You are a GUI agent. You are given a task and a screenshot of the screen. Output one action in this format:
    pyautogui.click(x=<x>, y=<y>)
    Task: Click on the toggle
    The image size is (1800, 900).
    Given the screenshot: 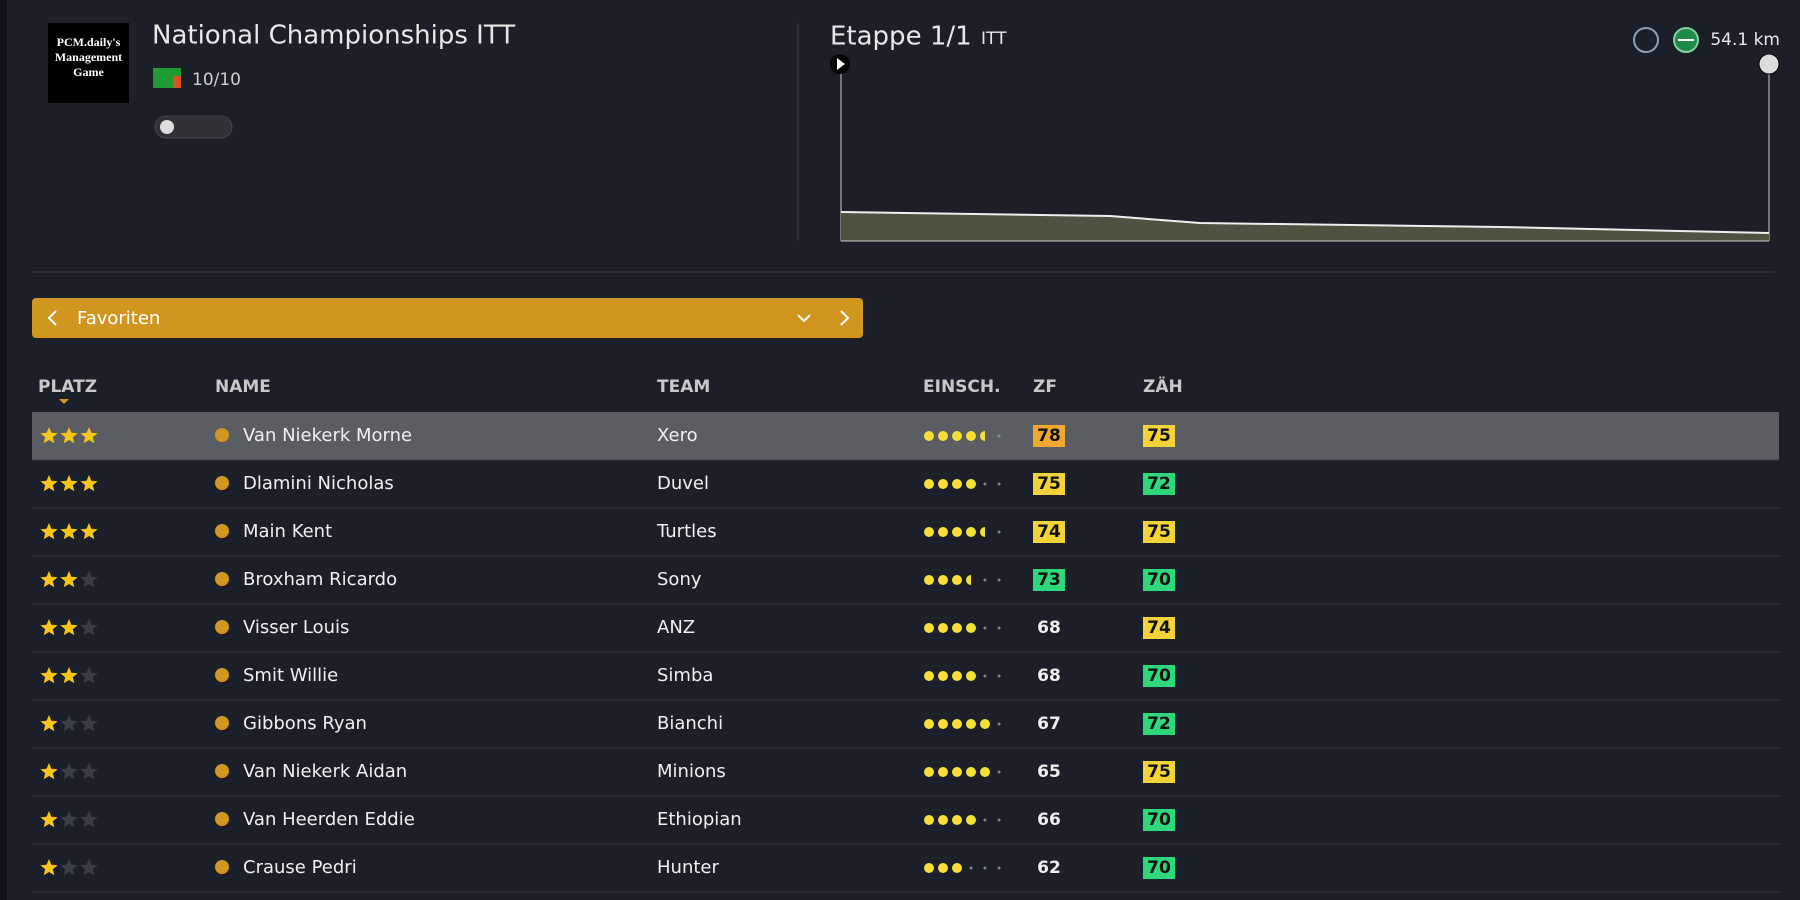 What is the action you would take?
    pyautogui.click(x=193, y=127)
    